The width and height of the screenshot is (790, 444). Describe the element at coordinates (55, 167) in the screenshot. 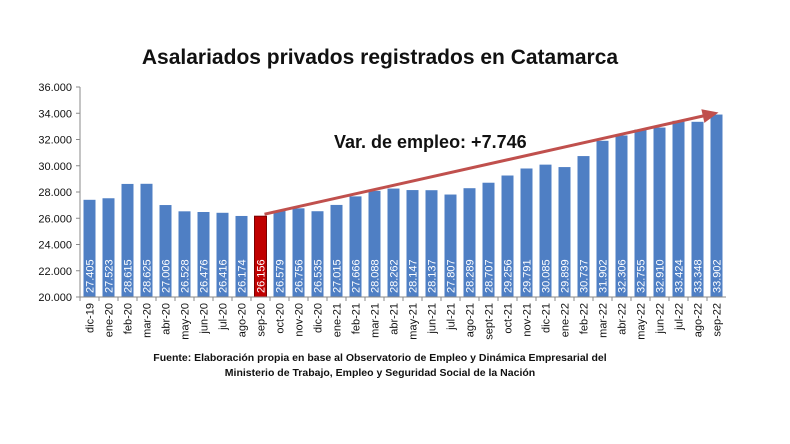

I see `y-tick-label: 30.000` at that location.